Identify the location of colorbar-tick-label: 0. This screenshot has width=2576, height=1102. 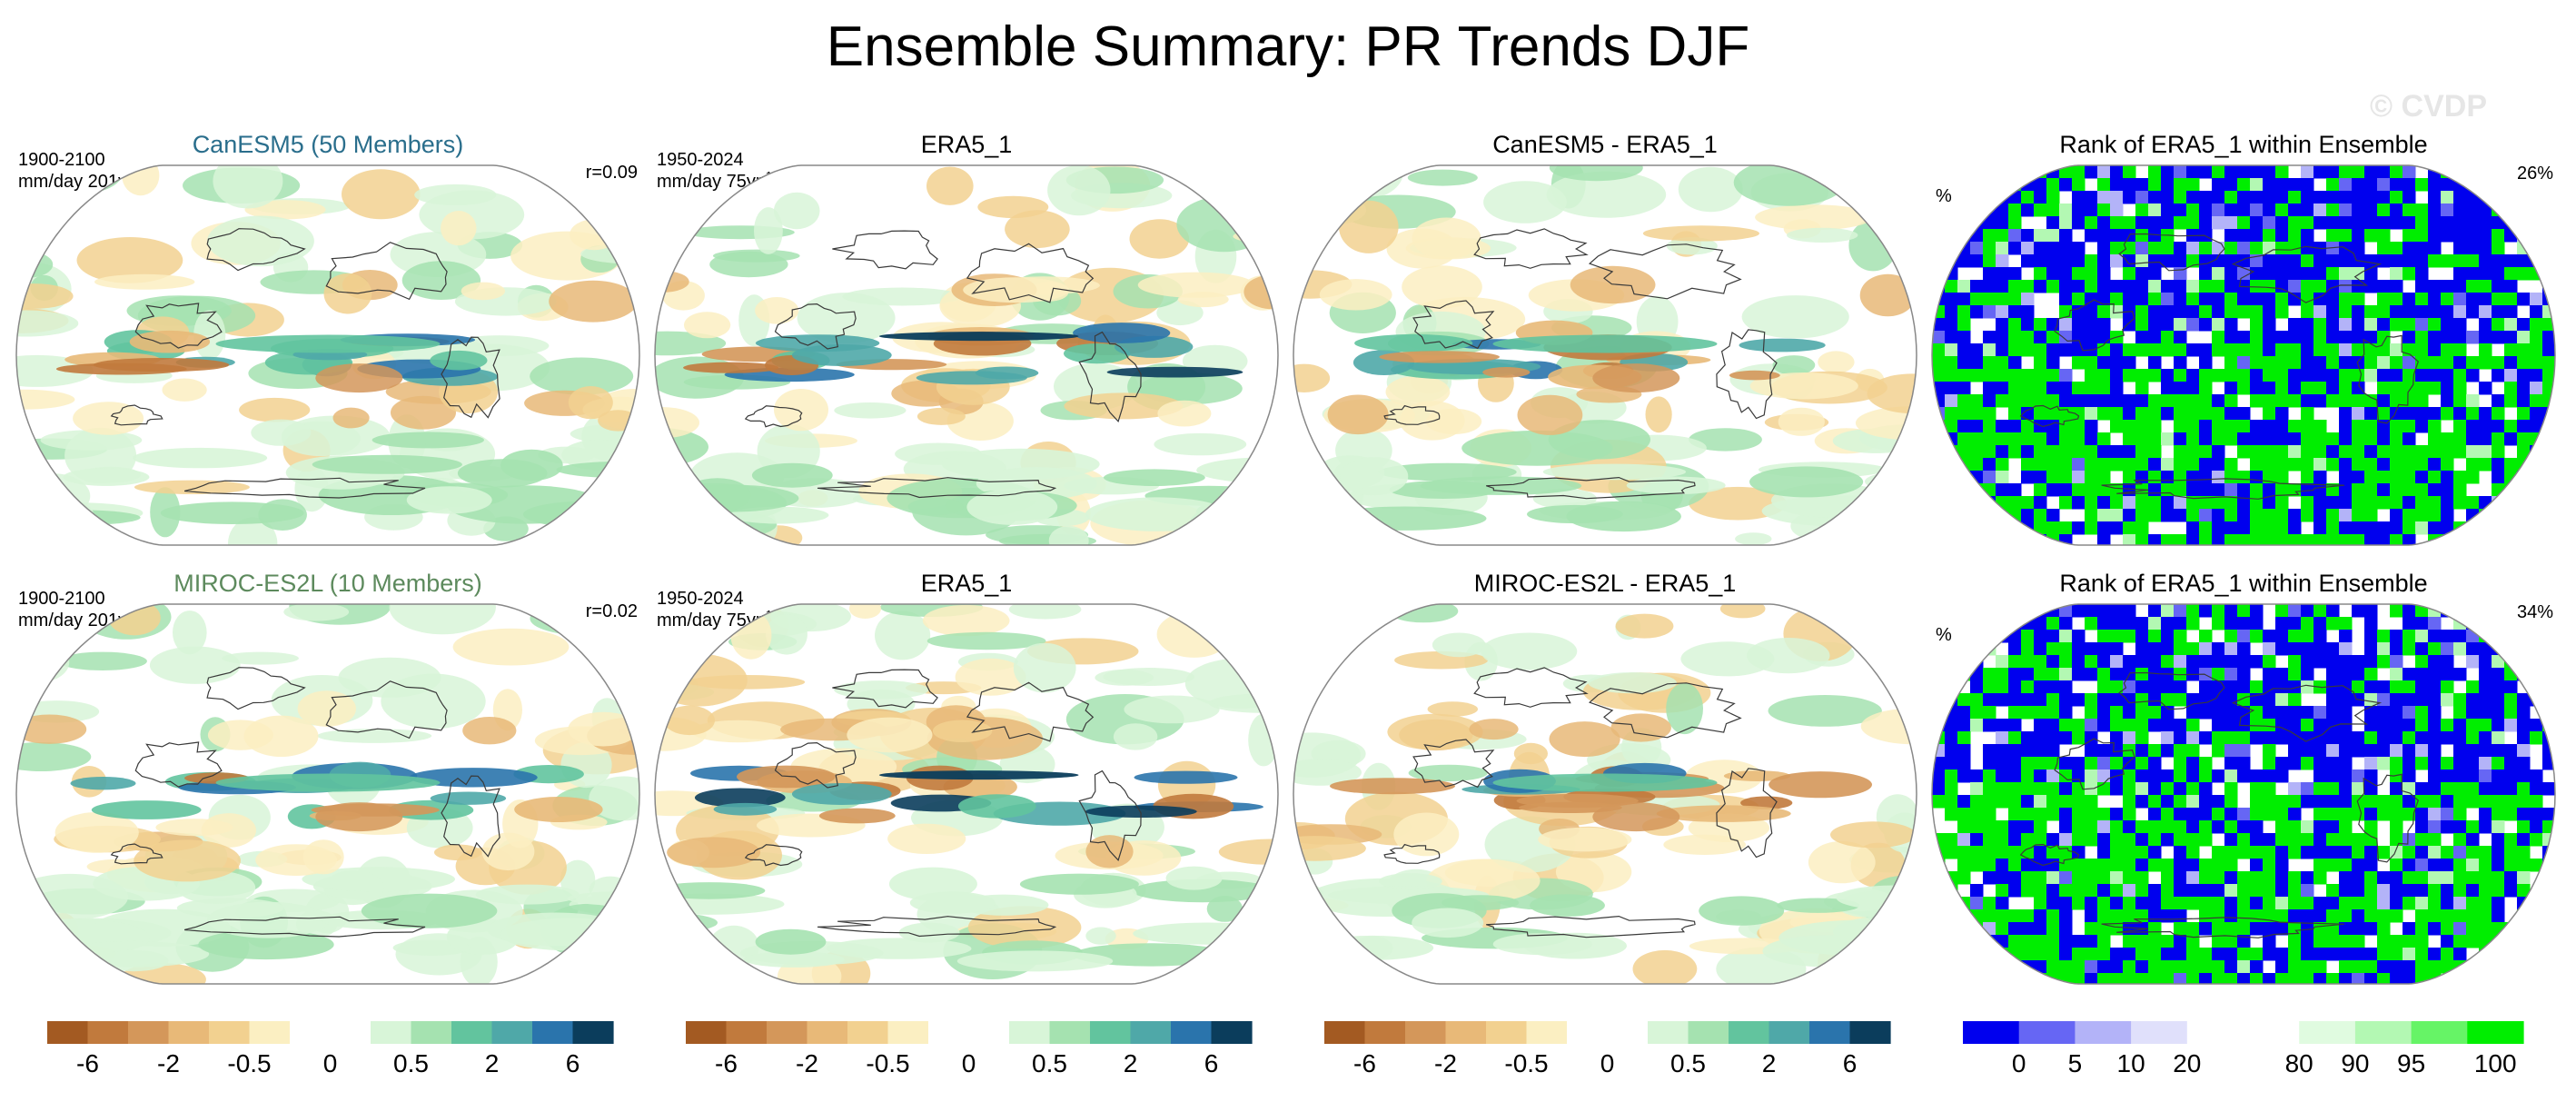
(1607, 1063).